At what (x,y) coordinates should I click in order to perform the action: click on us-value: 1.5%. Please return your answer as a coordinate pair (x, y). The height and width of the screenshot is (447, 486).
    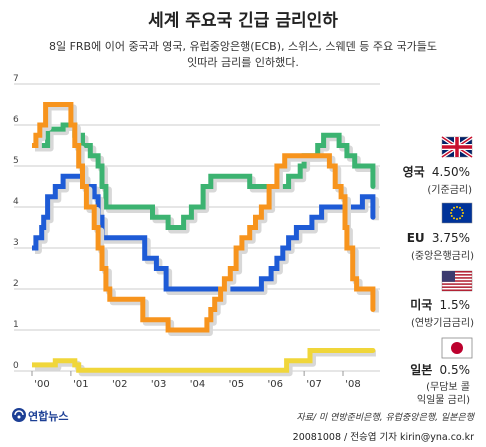
    Looking at the image, I should click on (455, 305).